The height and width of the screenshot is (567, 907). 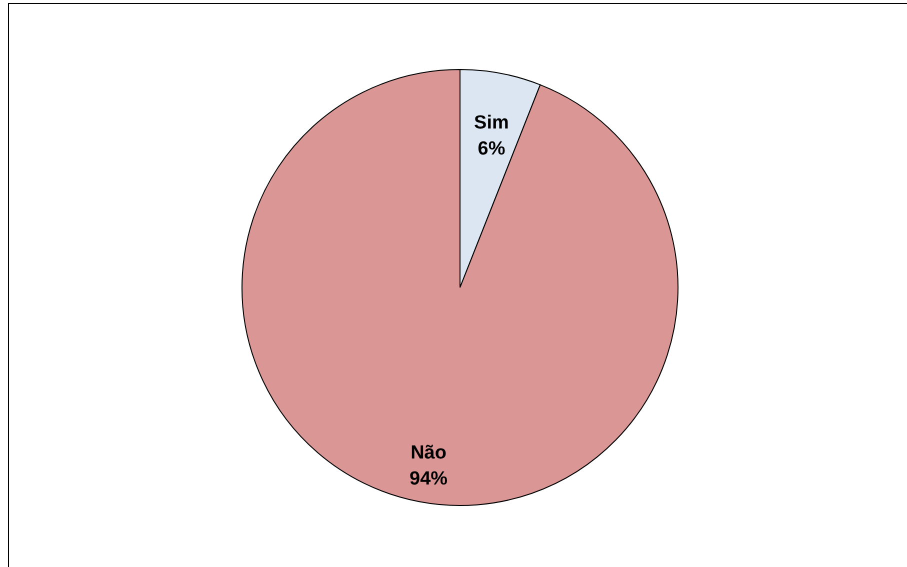 What do you see at coordinates (492, 149) in the screenshot?
I see `data-label: 6%` at bounding box center [492, 149].